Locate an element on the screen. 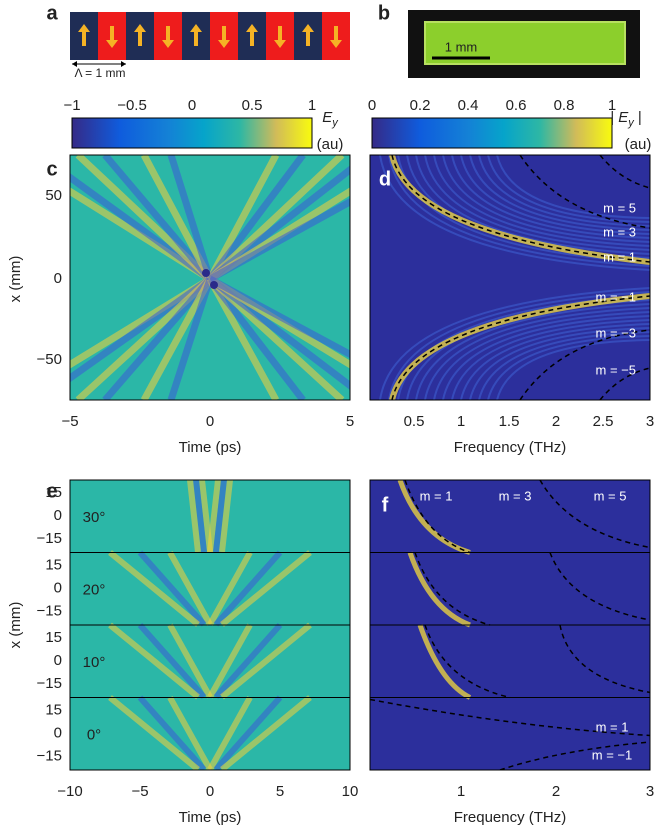 The width and height of the screenshot is (659, 832). x-tick-label: −10 is located at coordinates (69, 791).